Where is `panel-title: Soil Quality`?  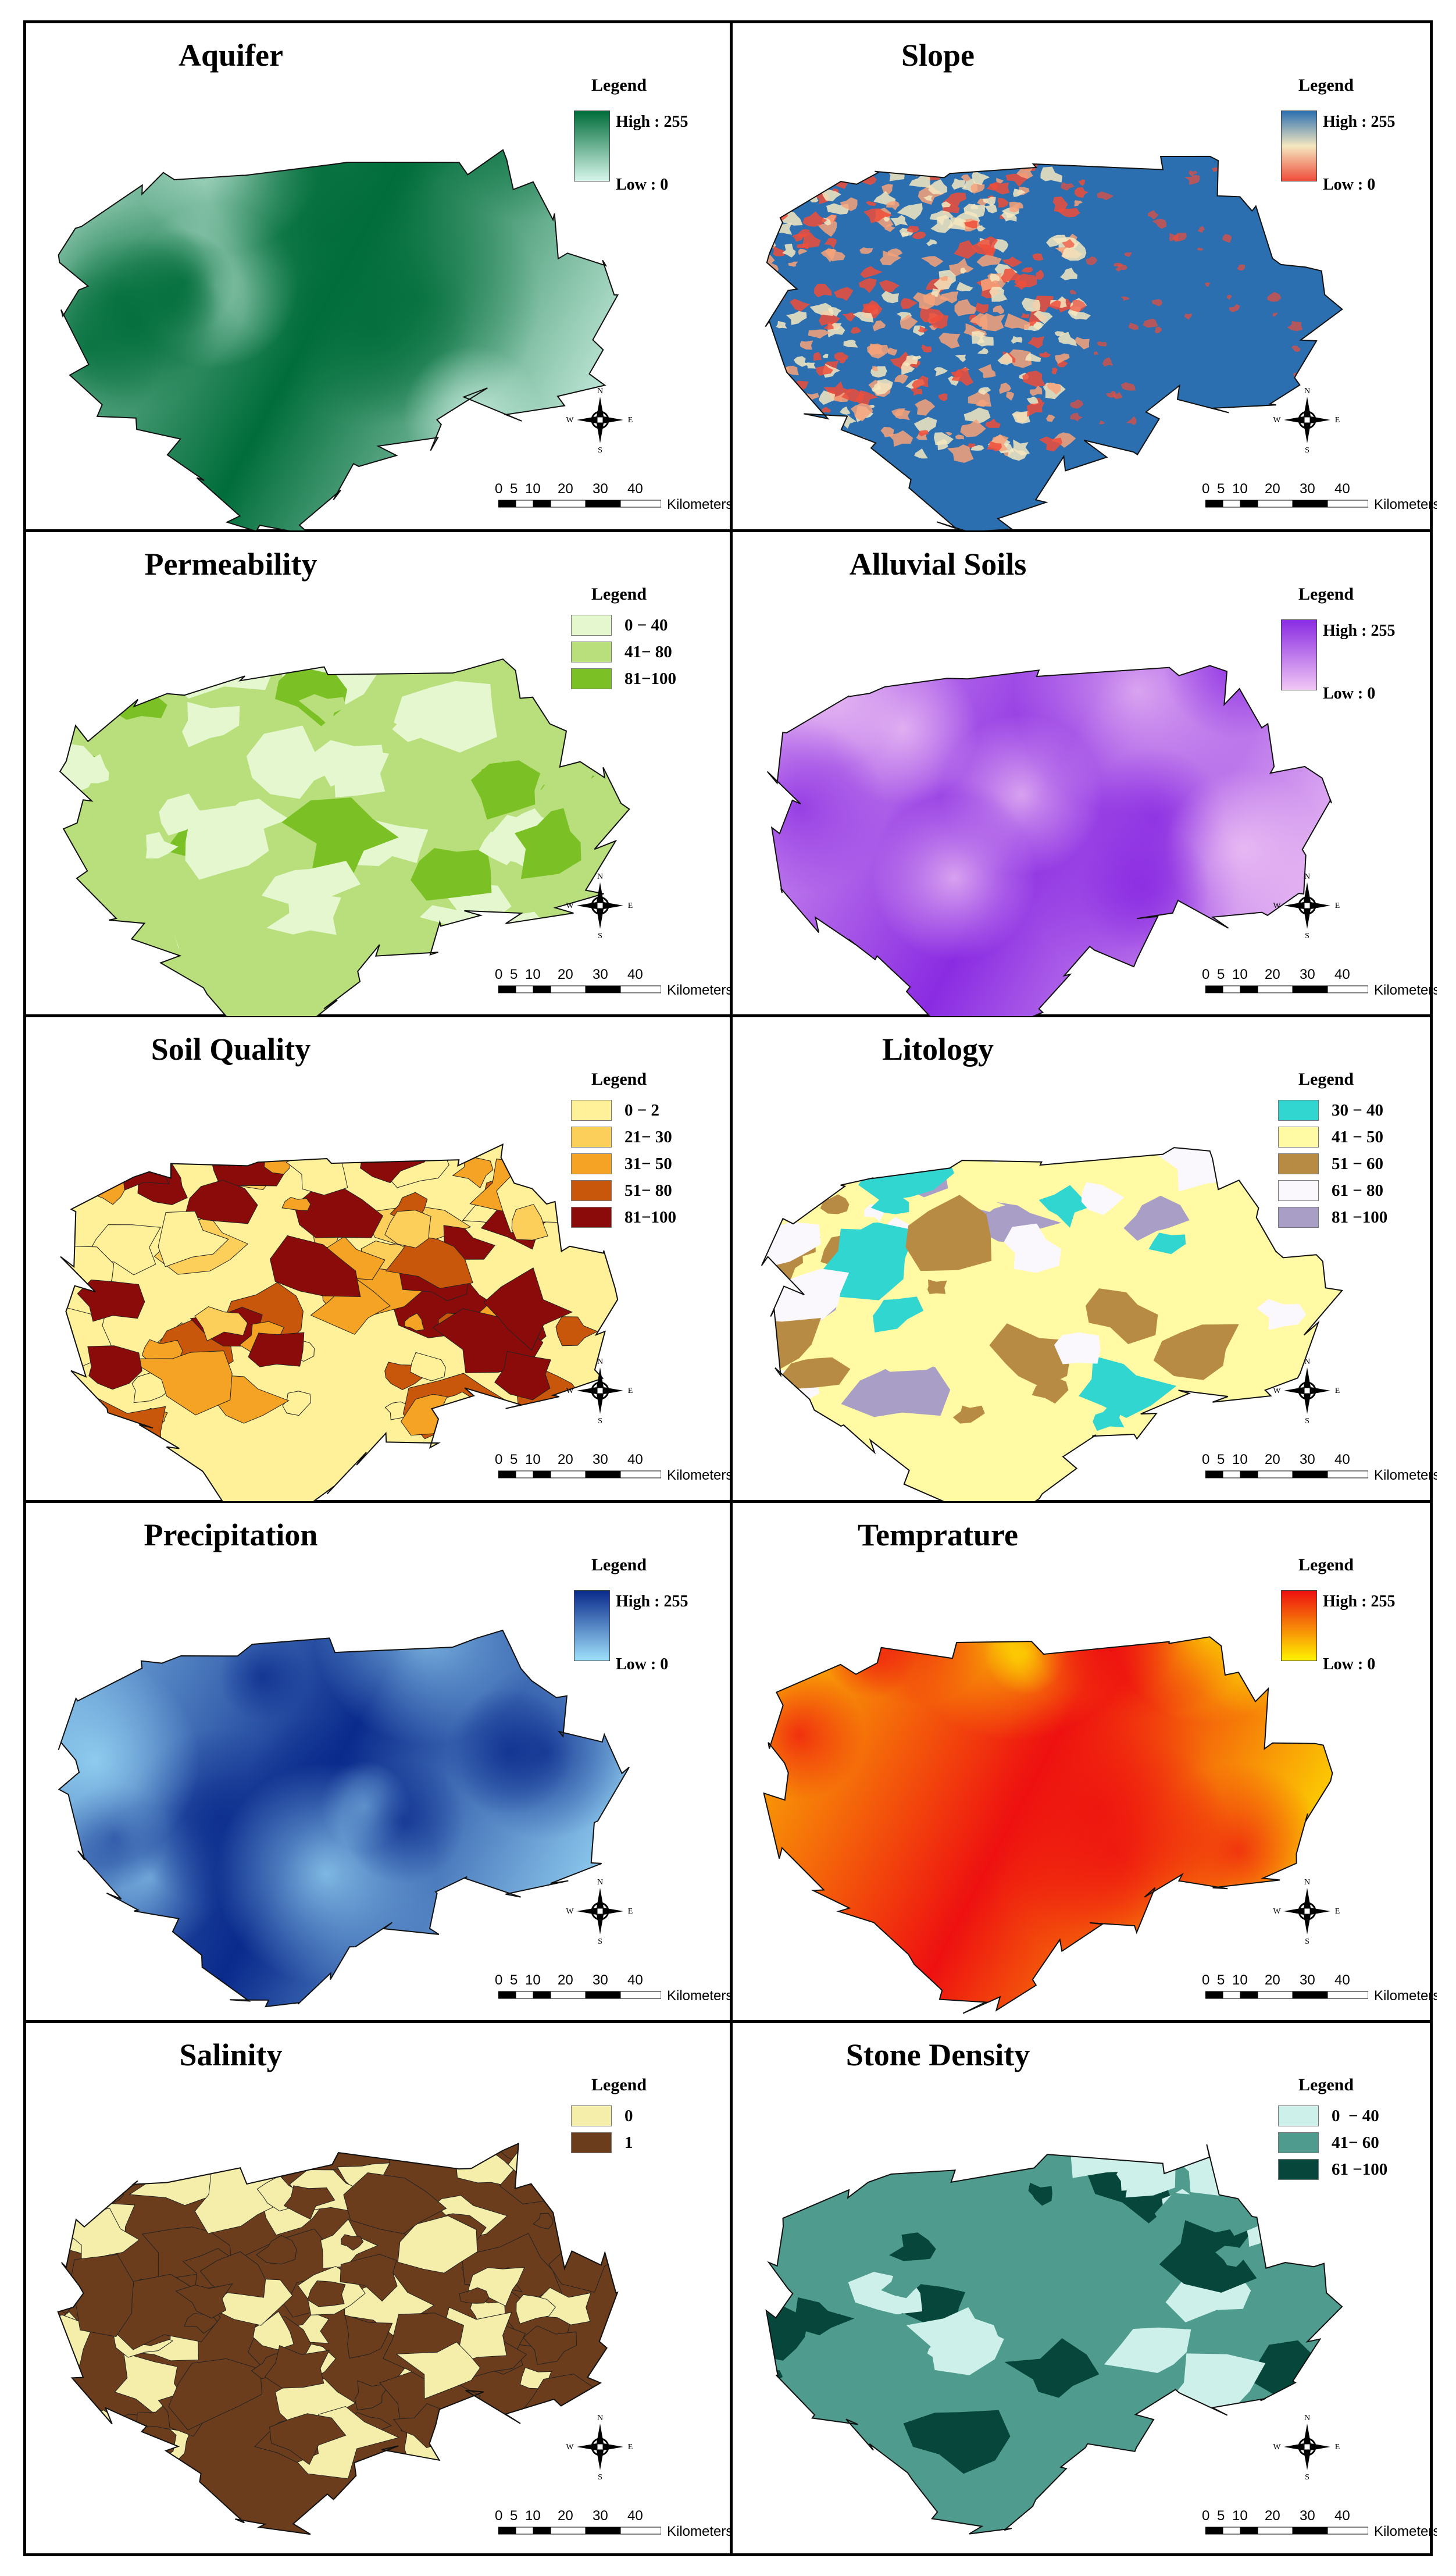 panel-title: Soil Quality is located at coordinates (231, 1049).